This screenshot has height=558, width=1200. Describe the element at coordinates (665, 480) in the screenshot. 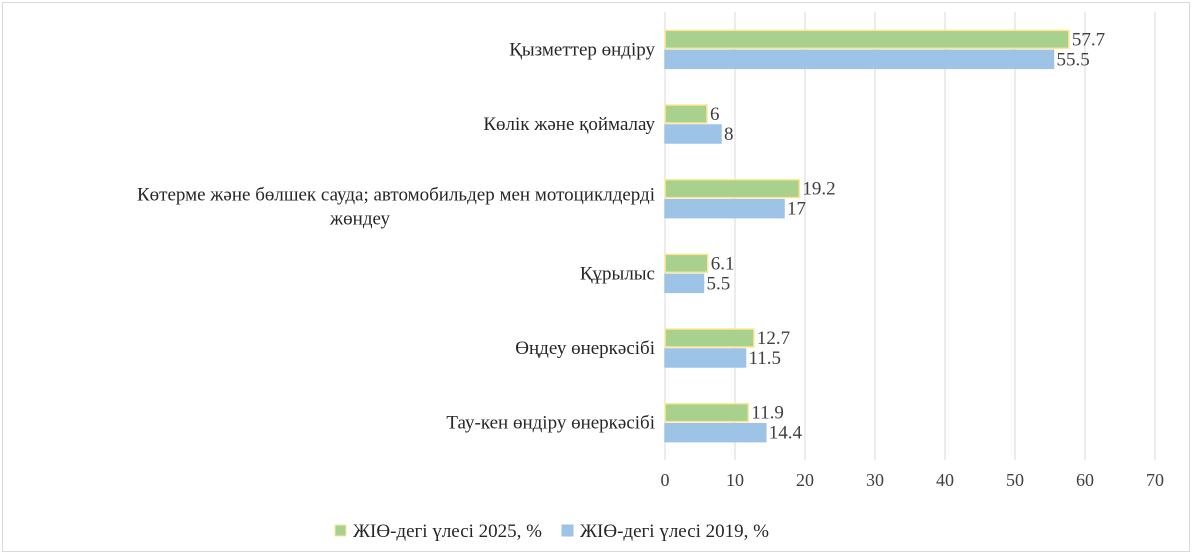

I see `x-tick-label: 0` at that location.